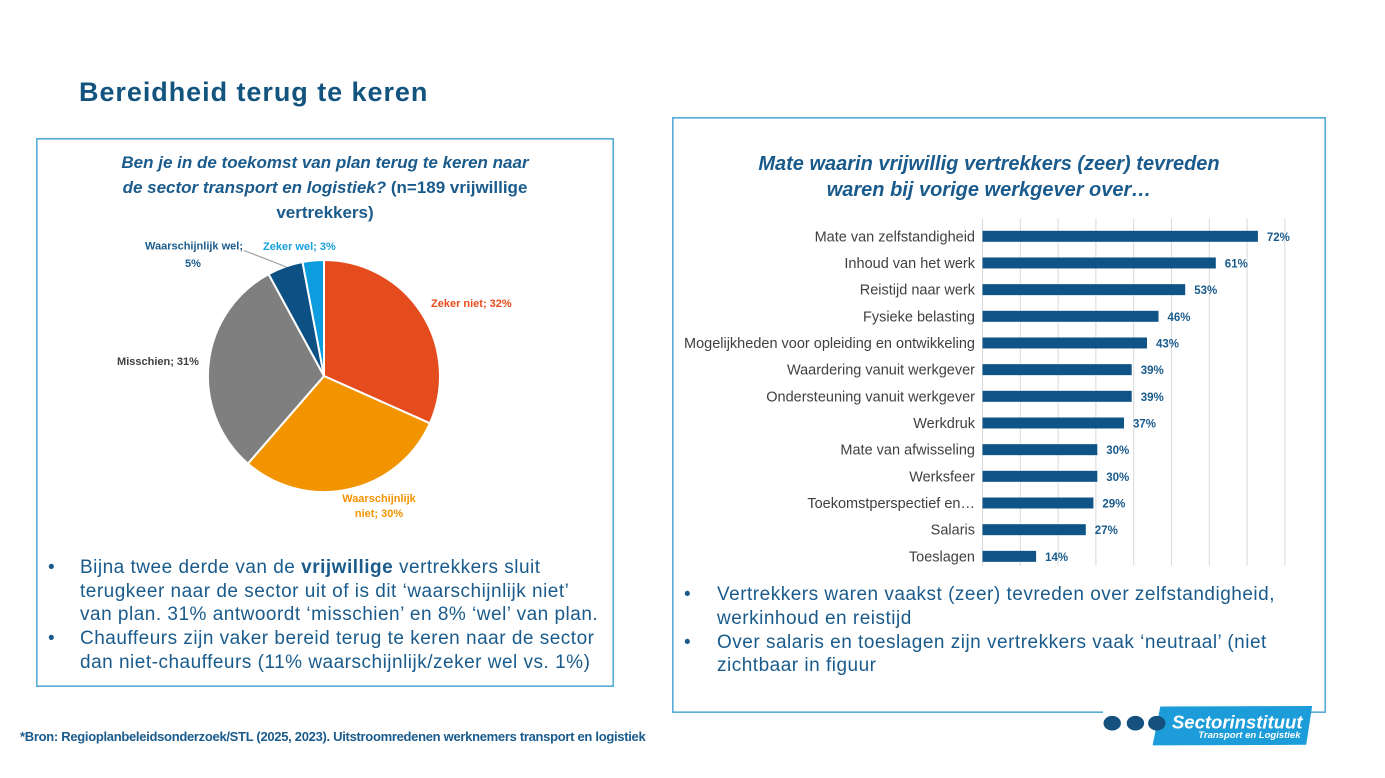 The image size is (1385, 778). What do you see at coordinates (1113, 505) in the screenshot?
I see `svg-text: 29%` at bounding box center [1113, 505].